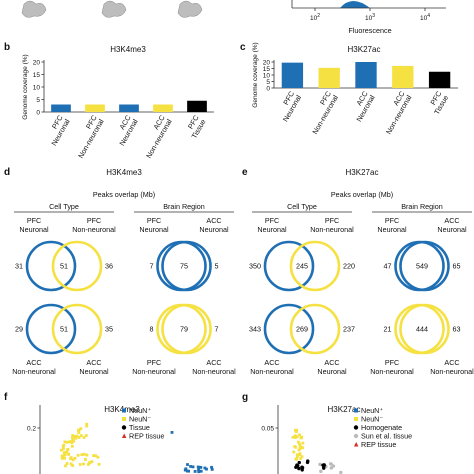  What do you see at coordinates (386, 436) in the screenshot?
I see `legend-label: Sun et al. tissue` at bounding box center [386, 436].